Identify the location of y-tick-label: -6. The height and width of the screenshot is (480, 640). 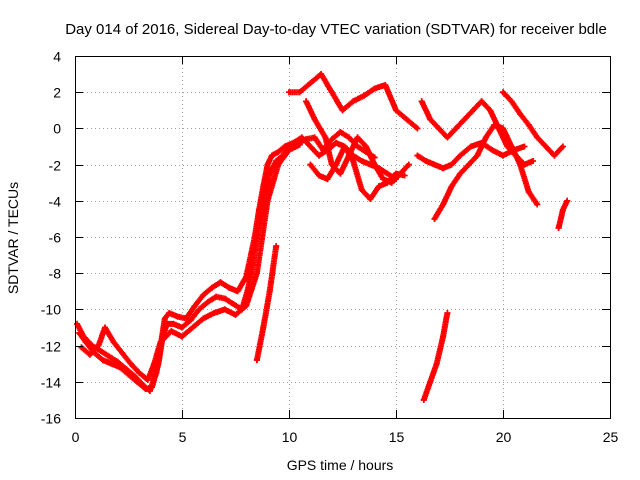
(55, 238).